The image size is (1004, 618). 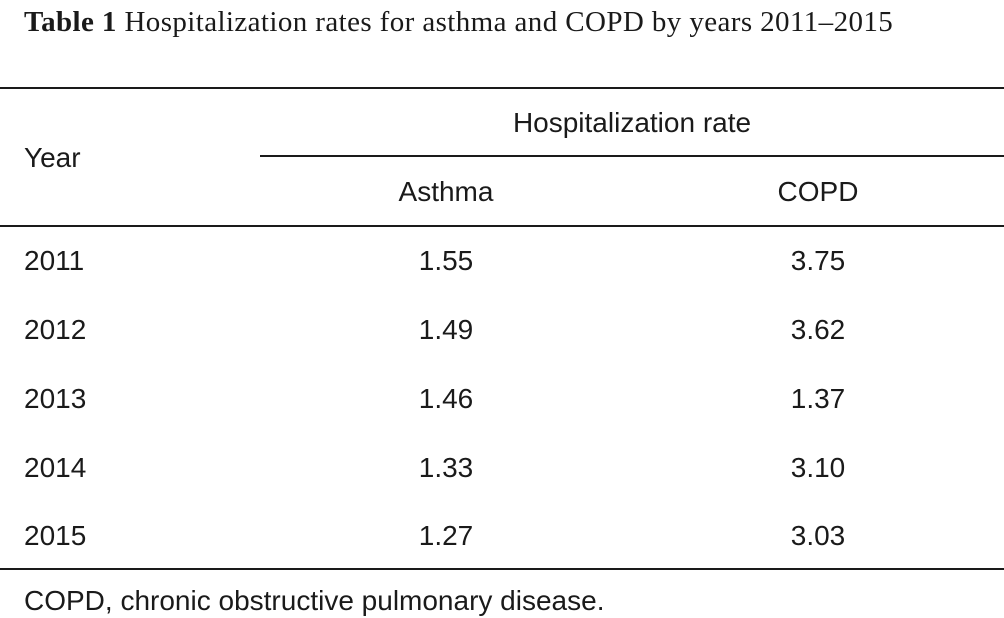 What do you see at coordinates (446, 535) in the screenshot?
I see `row-asthma-value: 1.27` at bounding box center [446, 535].